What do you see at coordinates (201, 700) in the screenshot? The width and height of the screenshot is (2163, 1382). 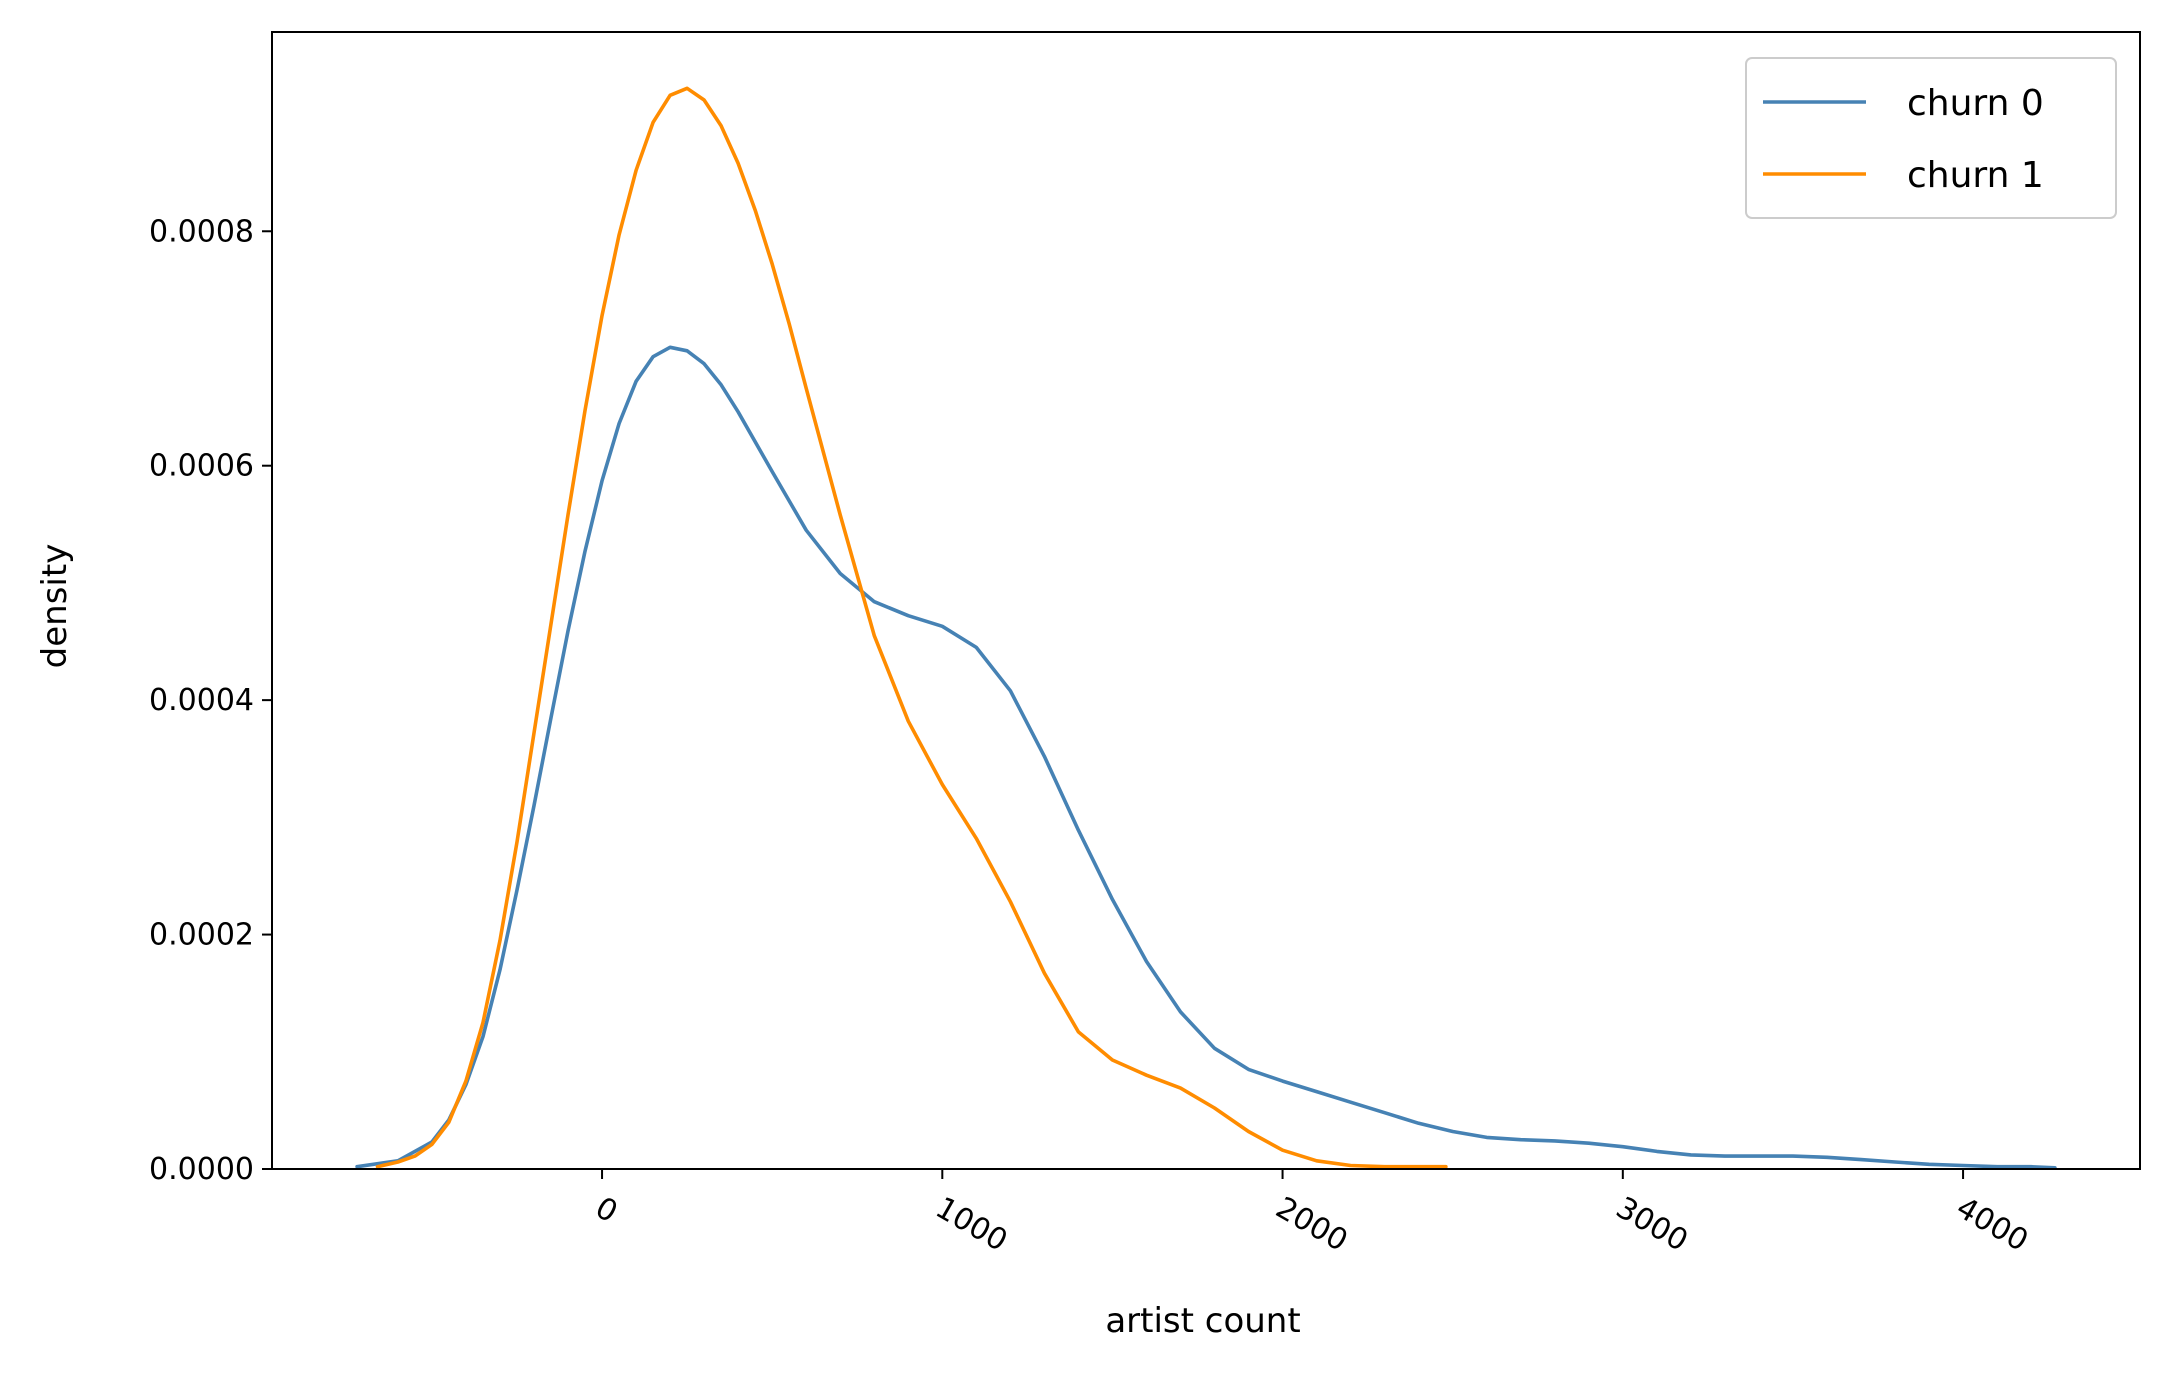 I see `y-tick-label: 0.0004` at bounding box center [201, 700].